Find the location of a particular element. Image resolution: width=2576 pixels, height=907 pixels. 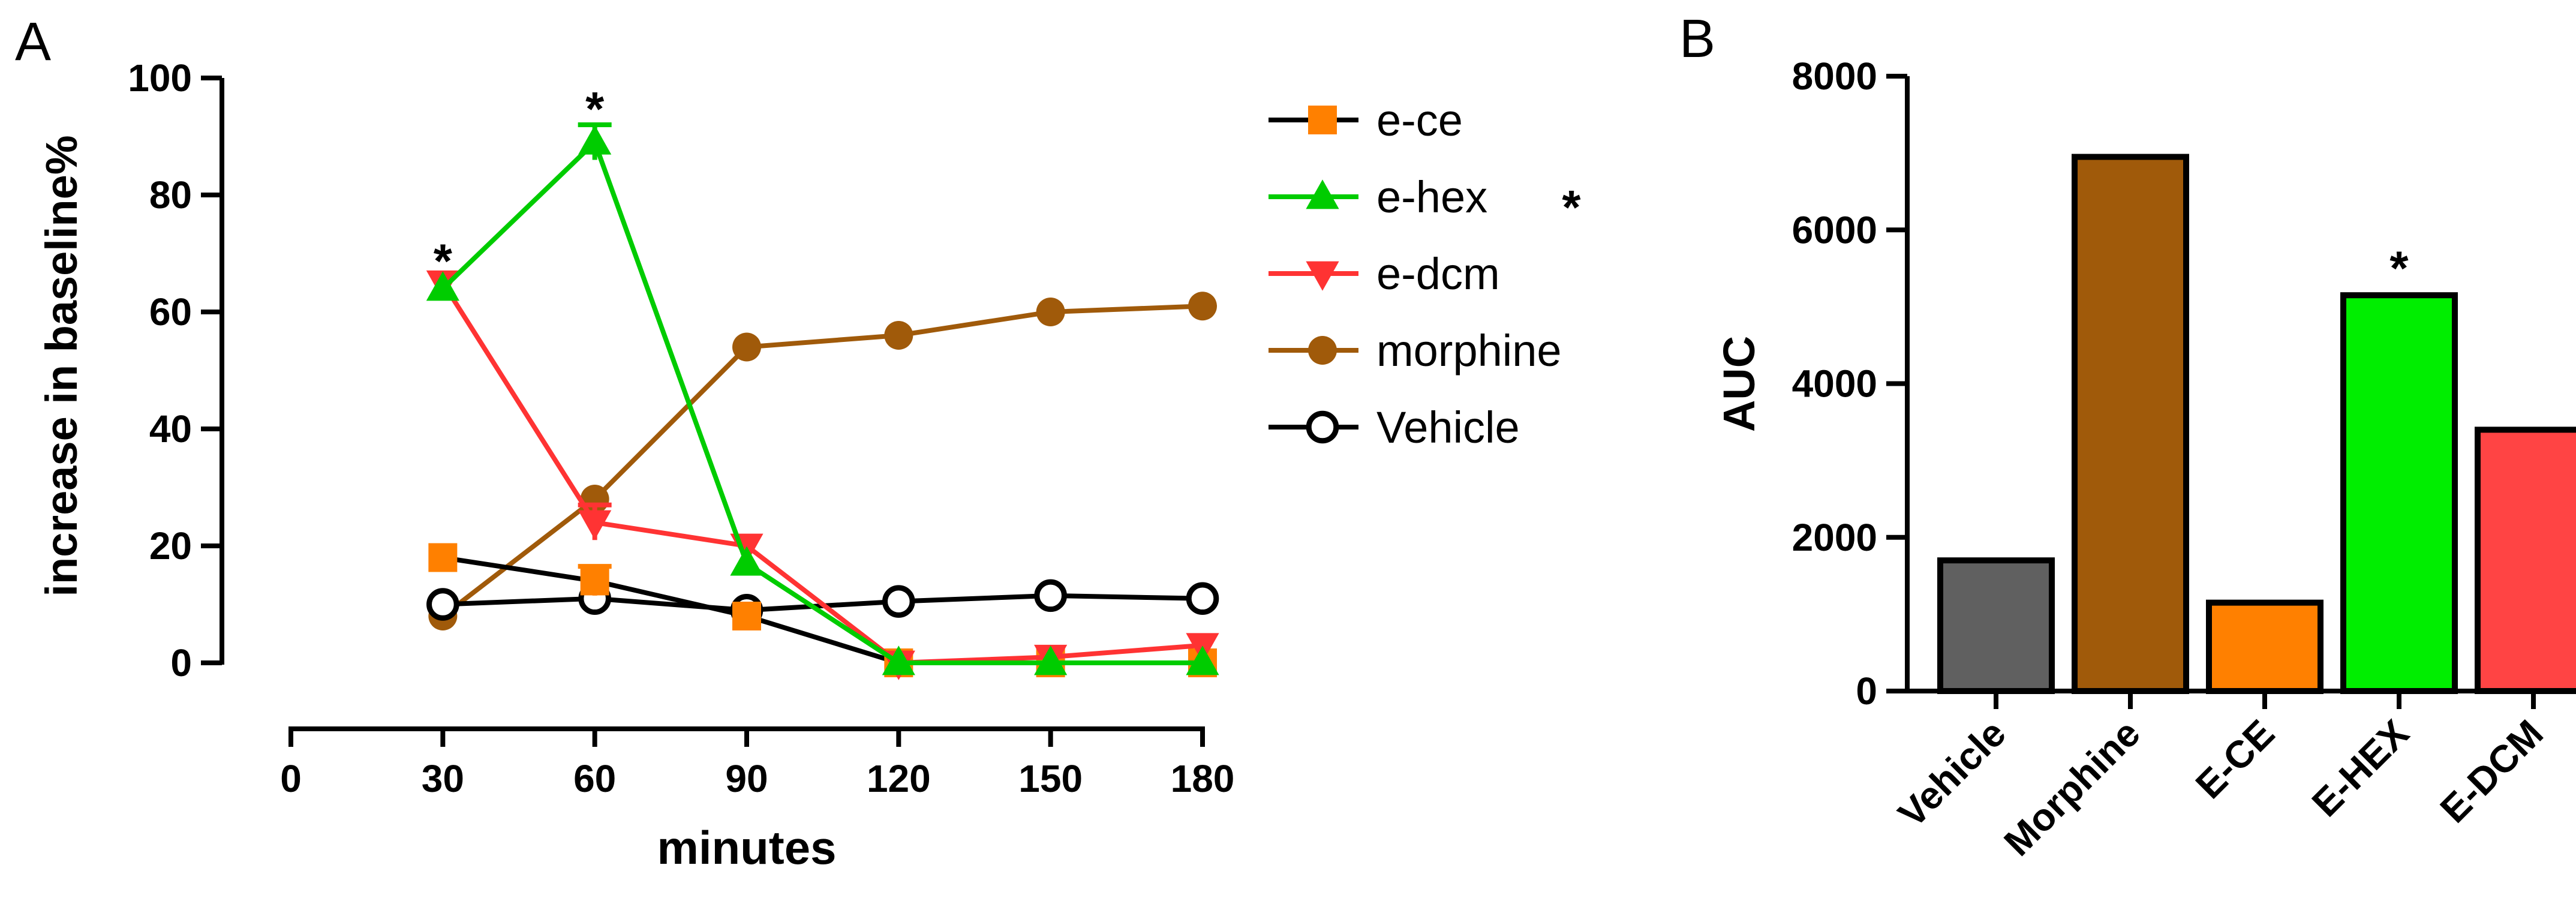

x-tick-label-180: 180 is located at coordinates (1203, 778).